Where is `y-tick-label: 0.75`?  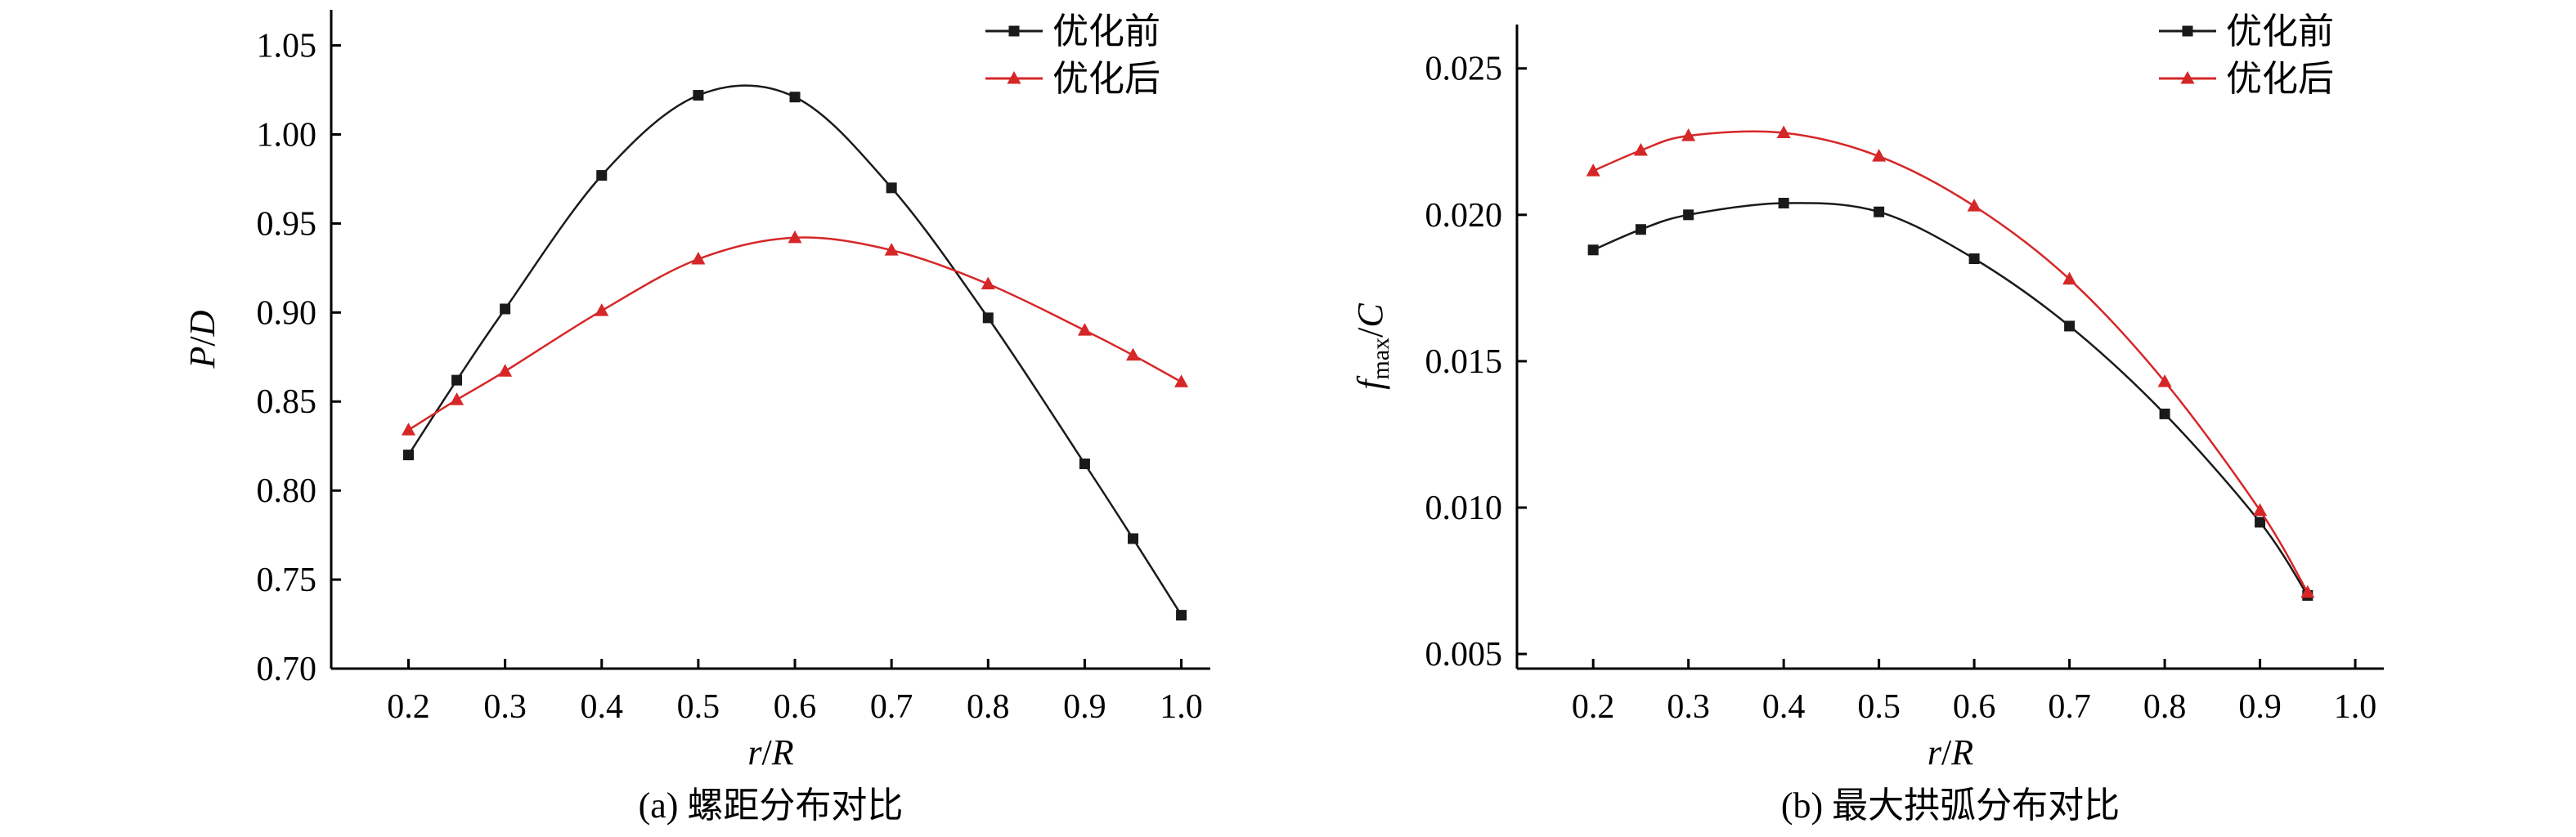
y-tick-label: 0.75 is located at coordinates (287, 580).